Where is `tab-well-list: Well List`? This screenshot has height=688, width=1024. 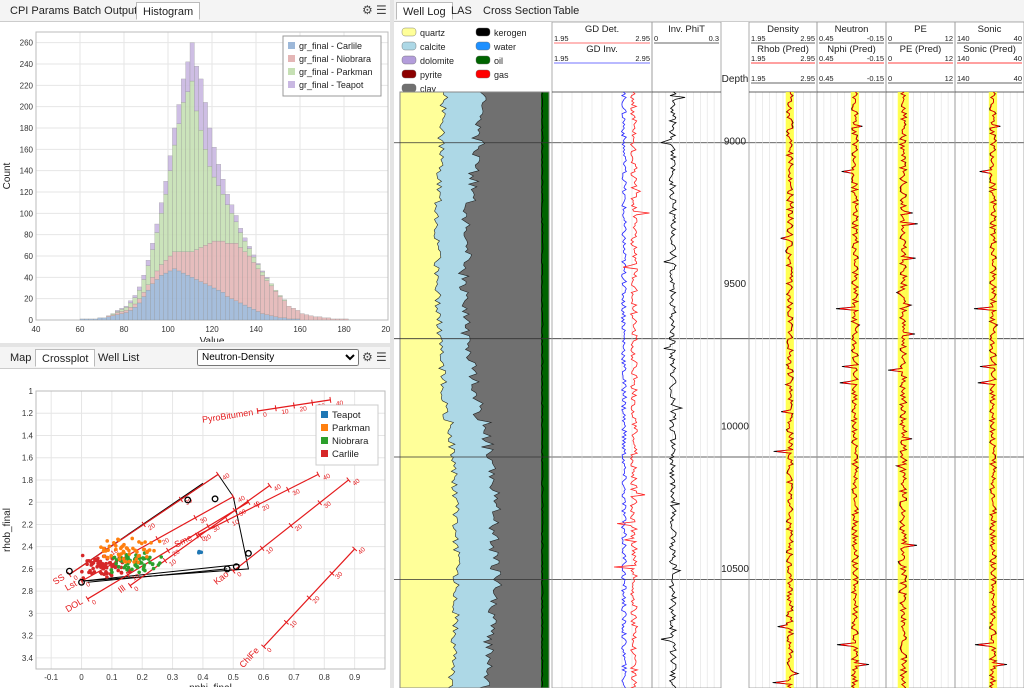
tab-well-list: Well List is located at coordinates (119, 358).